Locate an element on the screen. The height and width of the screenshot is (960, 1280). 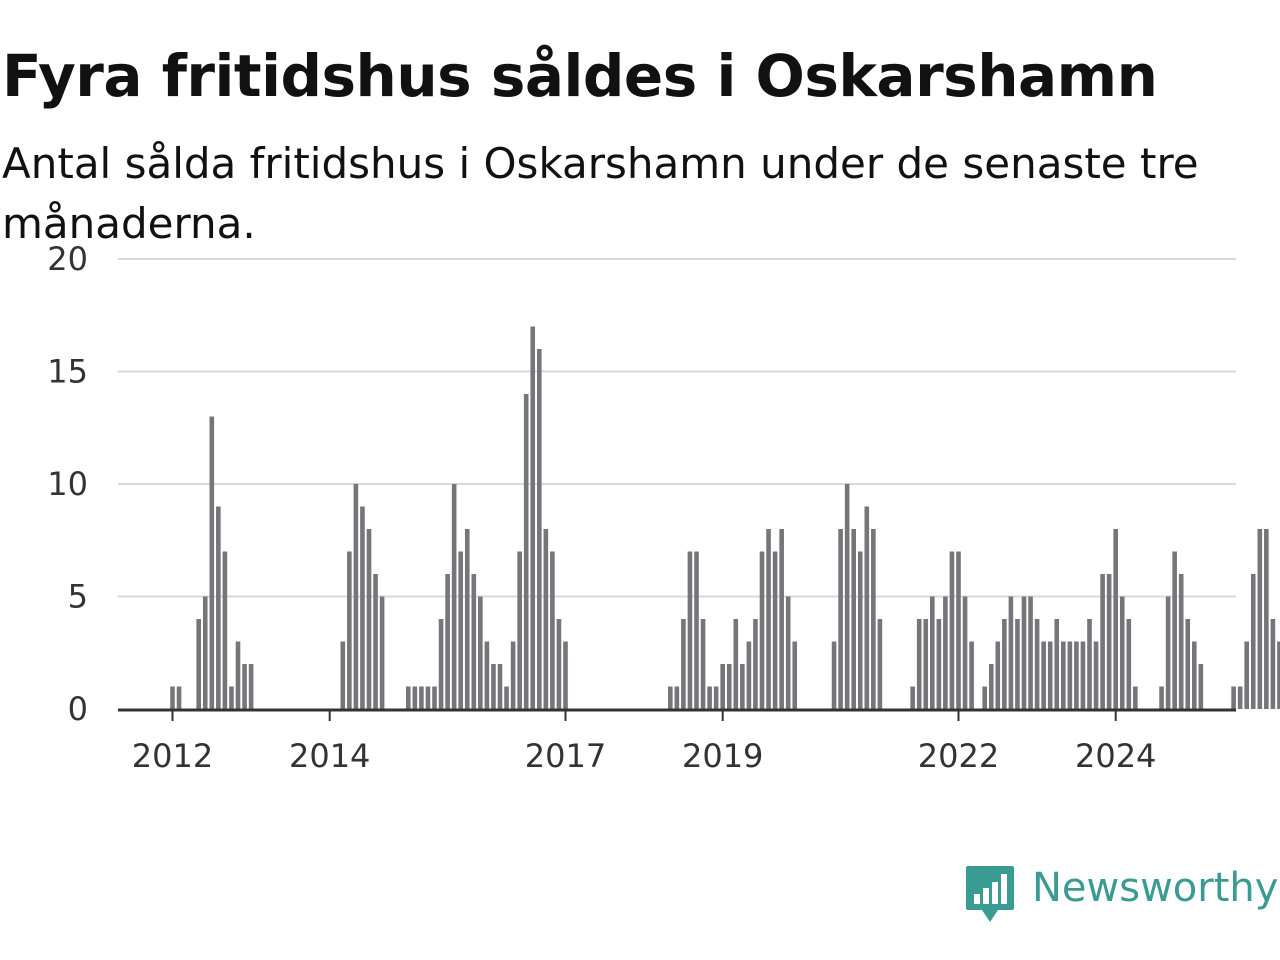
y-tick-label: 0 is located at coordinates (78, 709).